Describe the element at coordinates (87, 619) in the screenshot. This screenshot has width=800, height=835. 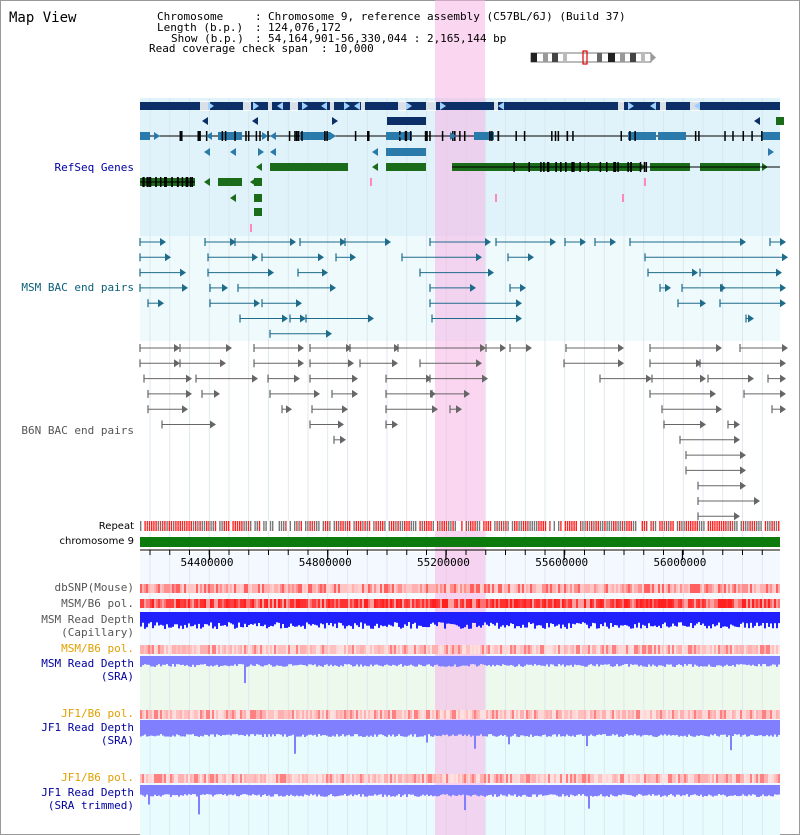
I see `msm-depth-capillary-label-1: MSM Read Depth` at that location.